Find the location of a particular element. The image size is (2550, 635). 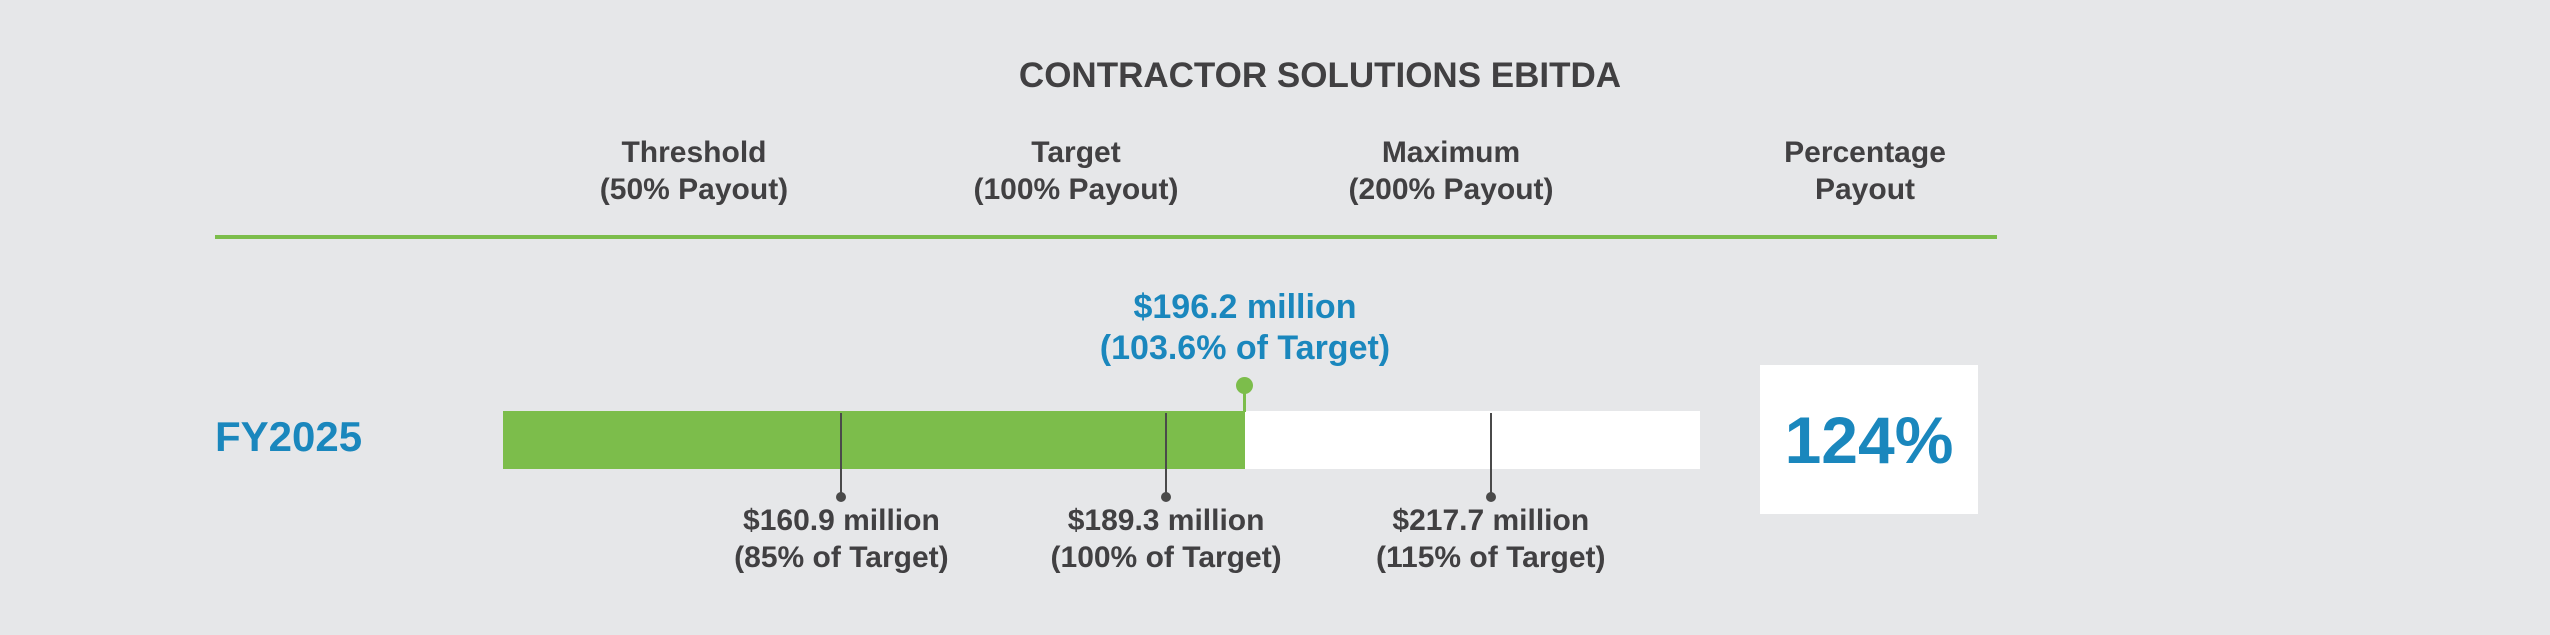

tick-label-percent: (85% of Target) is located at coordinates (841, 557).